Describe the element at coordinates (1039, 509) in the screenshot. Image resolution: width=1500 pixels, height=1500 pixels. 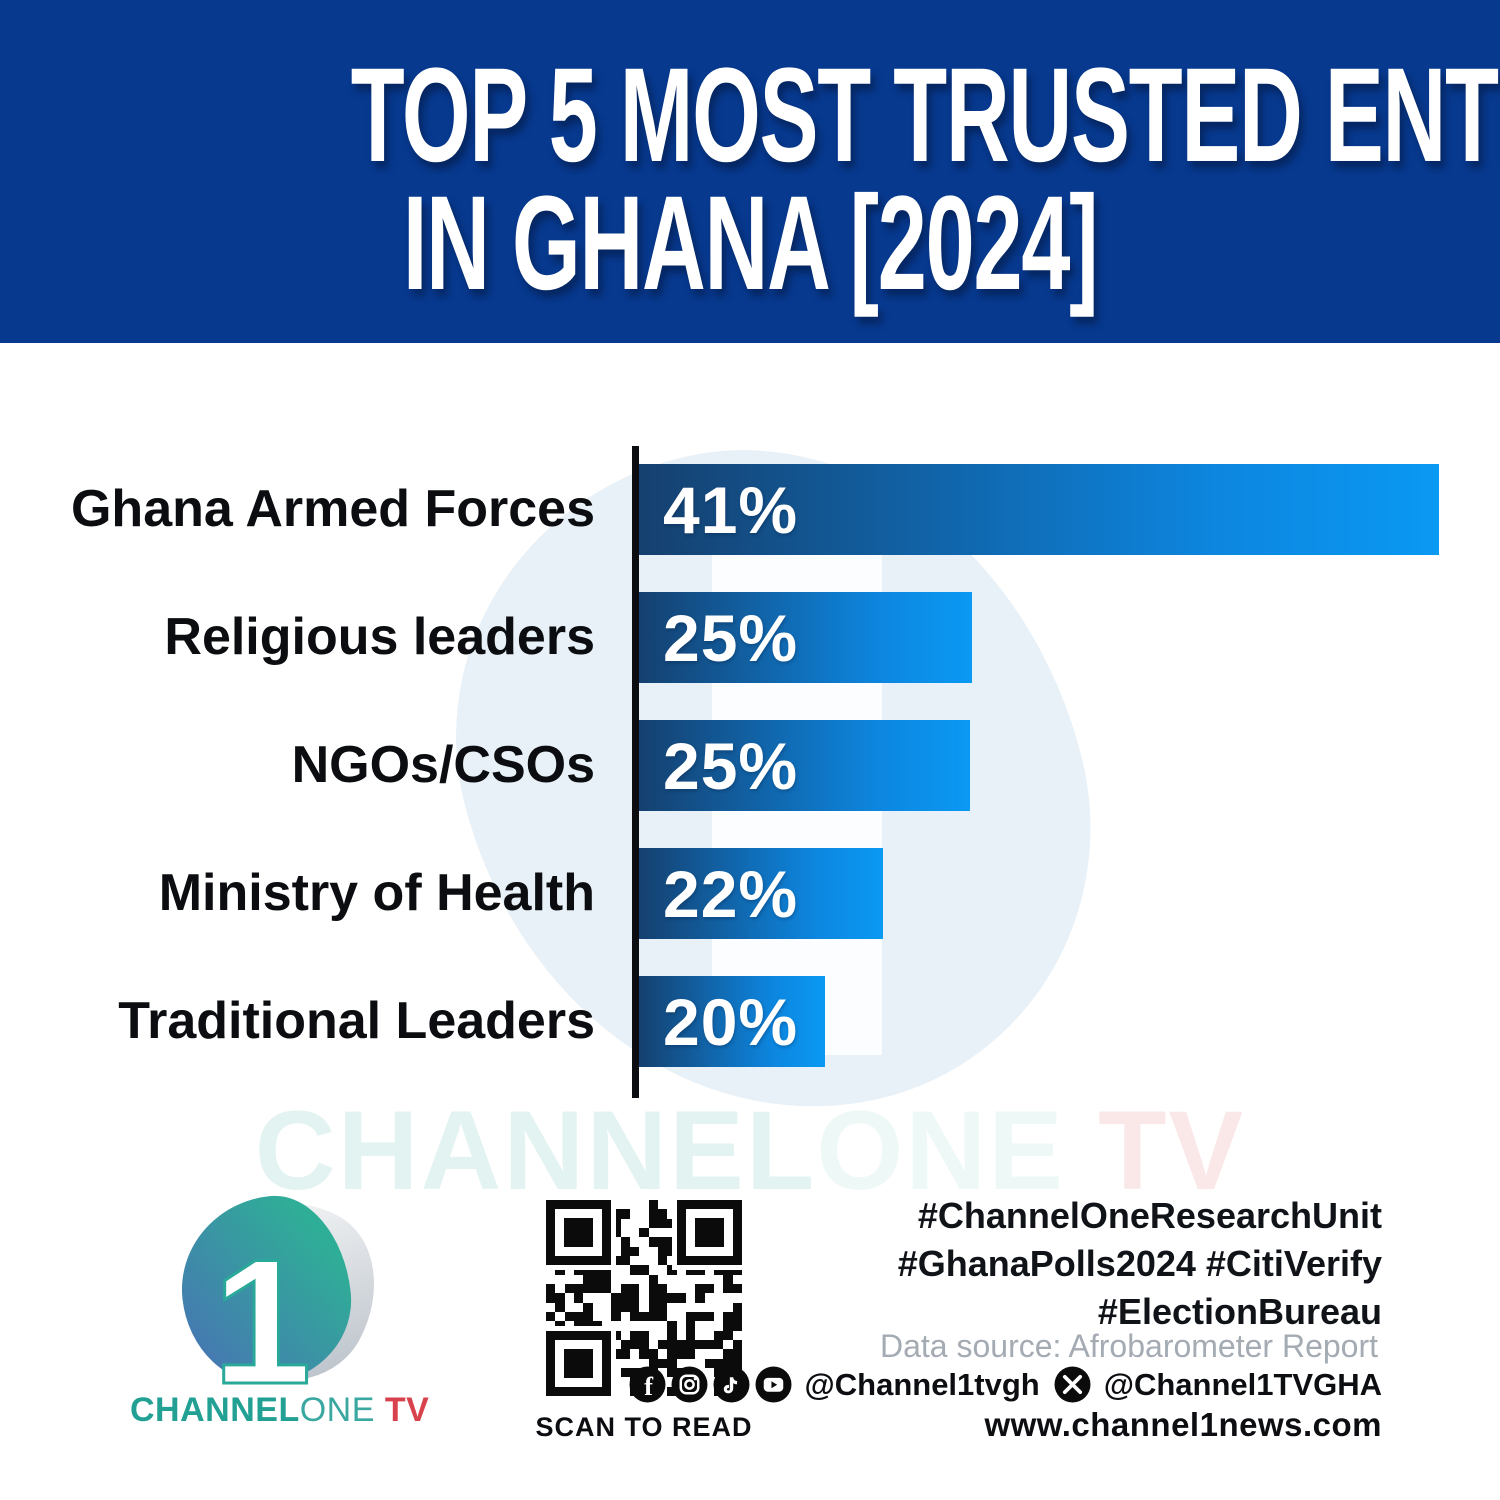
I see `bar-ghana-armed-forces: 41%` at that location.